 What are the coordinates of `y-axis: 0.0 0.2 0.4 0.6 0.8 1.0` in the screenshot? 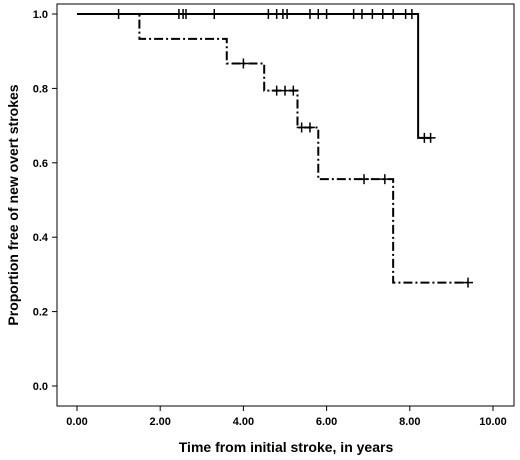 It's located at (45, 201).